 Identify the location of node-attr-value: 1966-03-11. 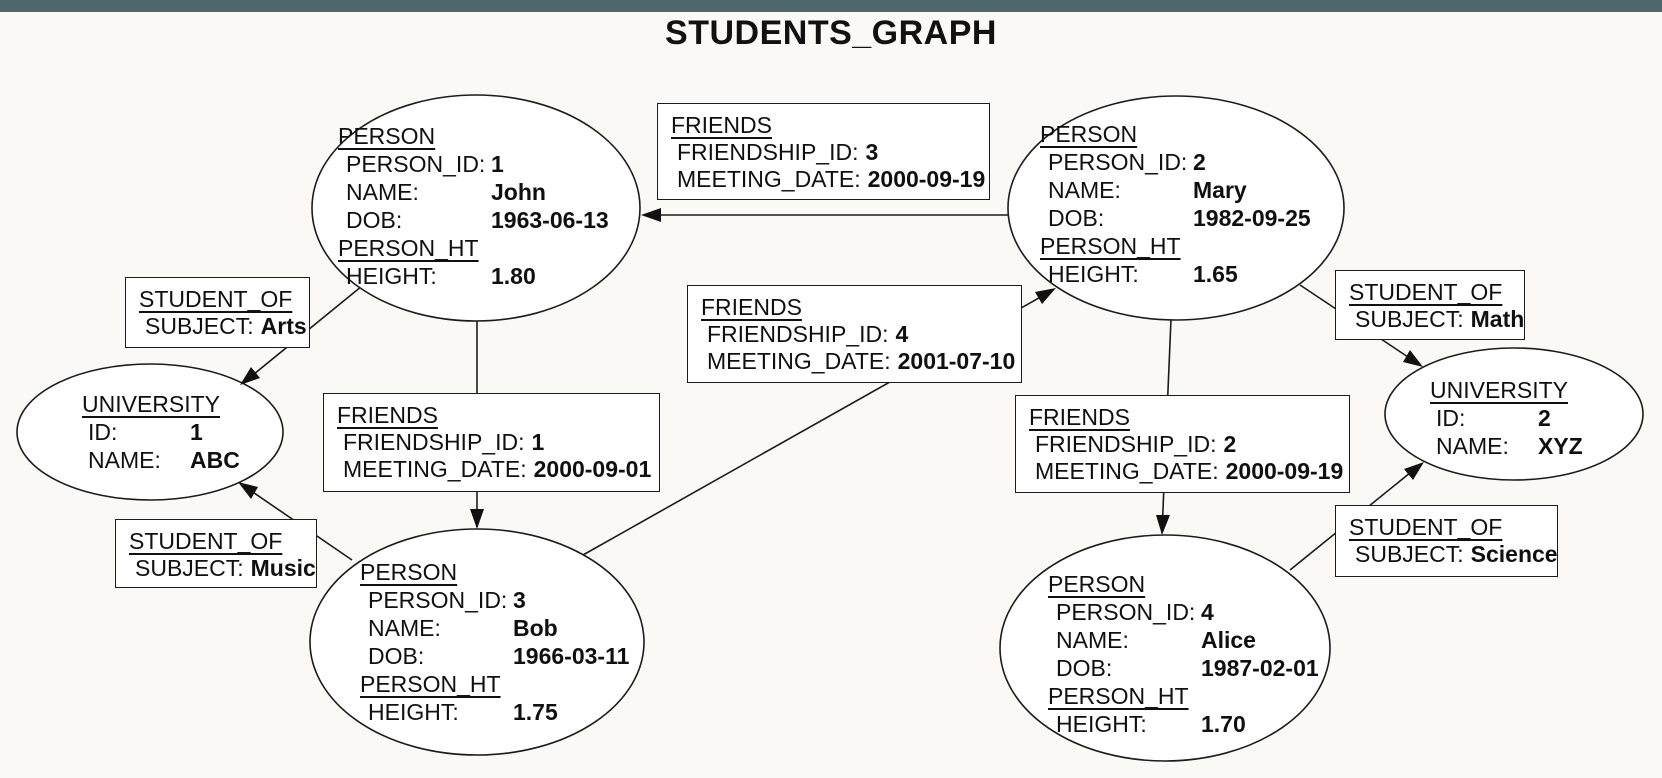
(571, 656).